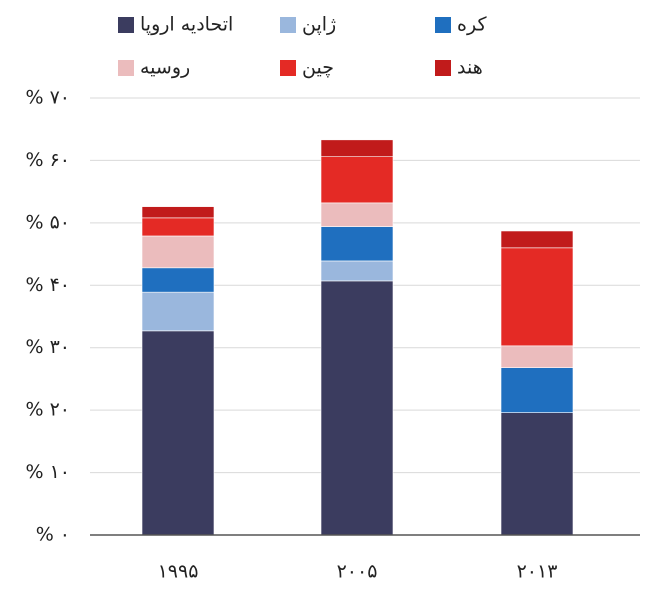 The image size is (650, 594). Describe the element at coordinates (357, 572) in the screenshot. I see `x-tick-label: ۲۰۰۵` at that location.